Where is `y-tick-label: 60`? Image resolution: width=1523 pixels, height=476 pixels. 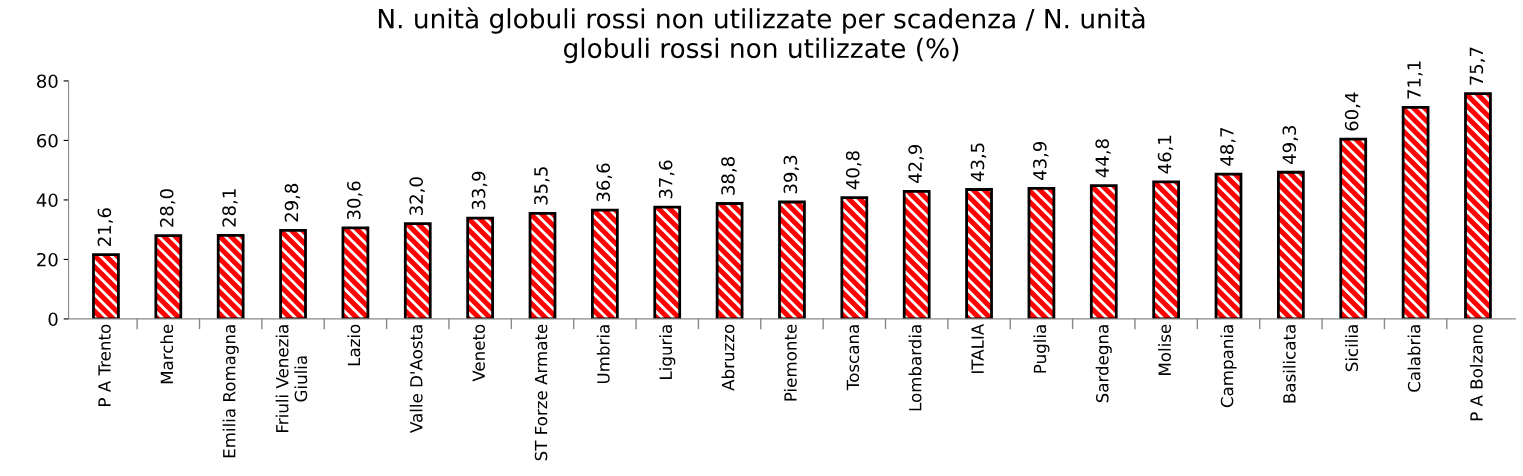 y-tick-label: 60 is located at coordinates (47, 140).